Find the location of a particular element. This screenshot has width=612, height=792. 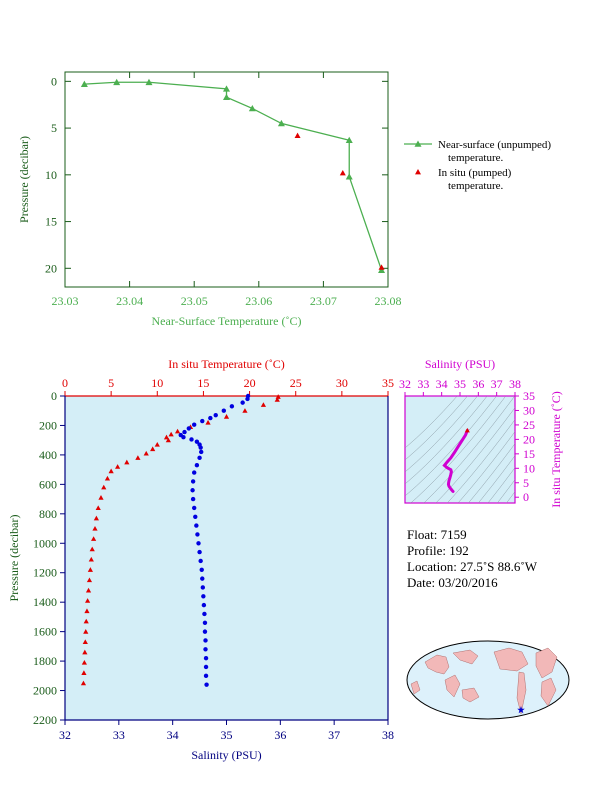

legend-label-near-surface: Near-surface (unpumped) is located at coordinates (494, 145).